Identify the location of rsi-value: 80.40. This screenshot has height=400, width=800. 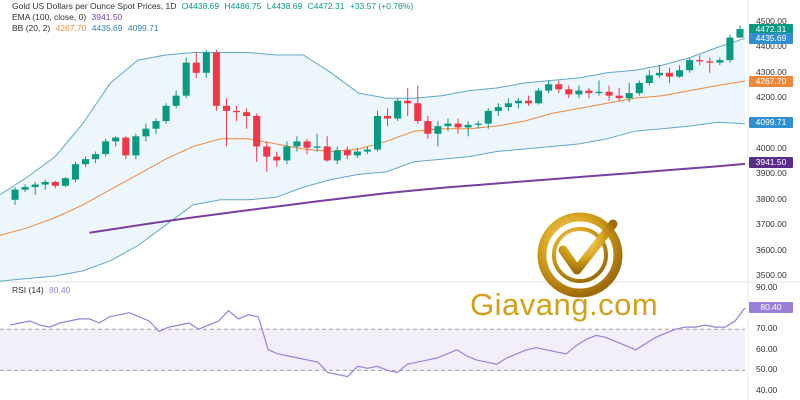
(60, 290).